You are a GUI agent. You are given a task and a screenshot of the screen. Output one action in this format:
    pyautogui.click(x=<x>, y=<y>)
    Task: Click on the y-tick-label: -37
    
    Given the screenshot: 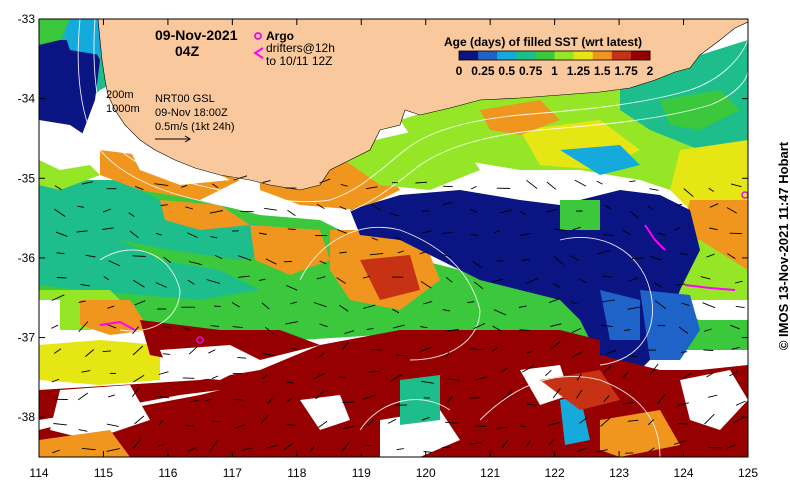 What is the action you would take?
    pyautogui.click(x=27, y=338)
    